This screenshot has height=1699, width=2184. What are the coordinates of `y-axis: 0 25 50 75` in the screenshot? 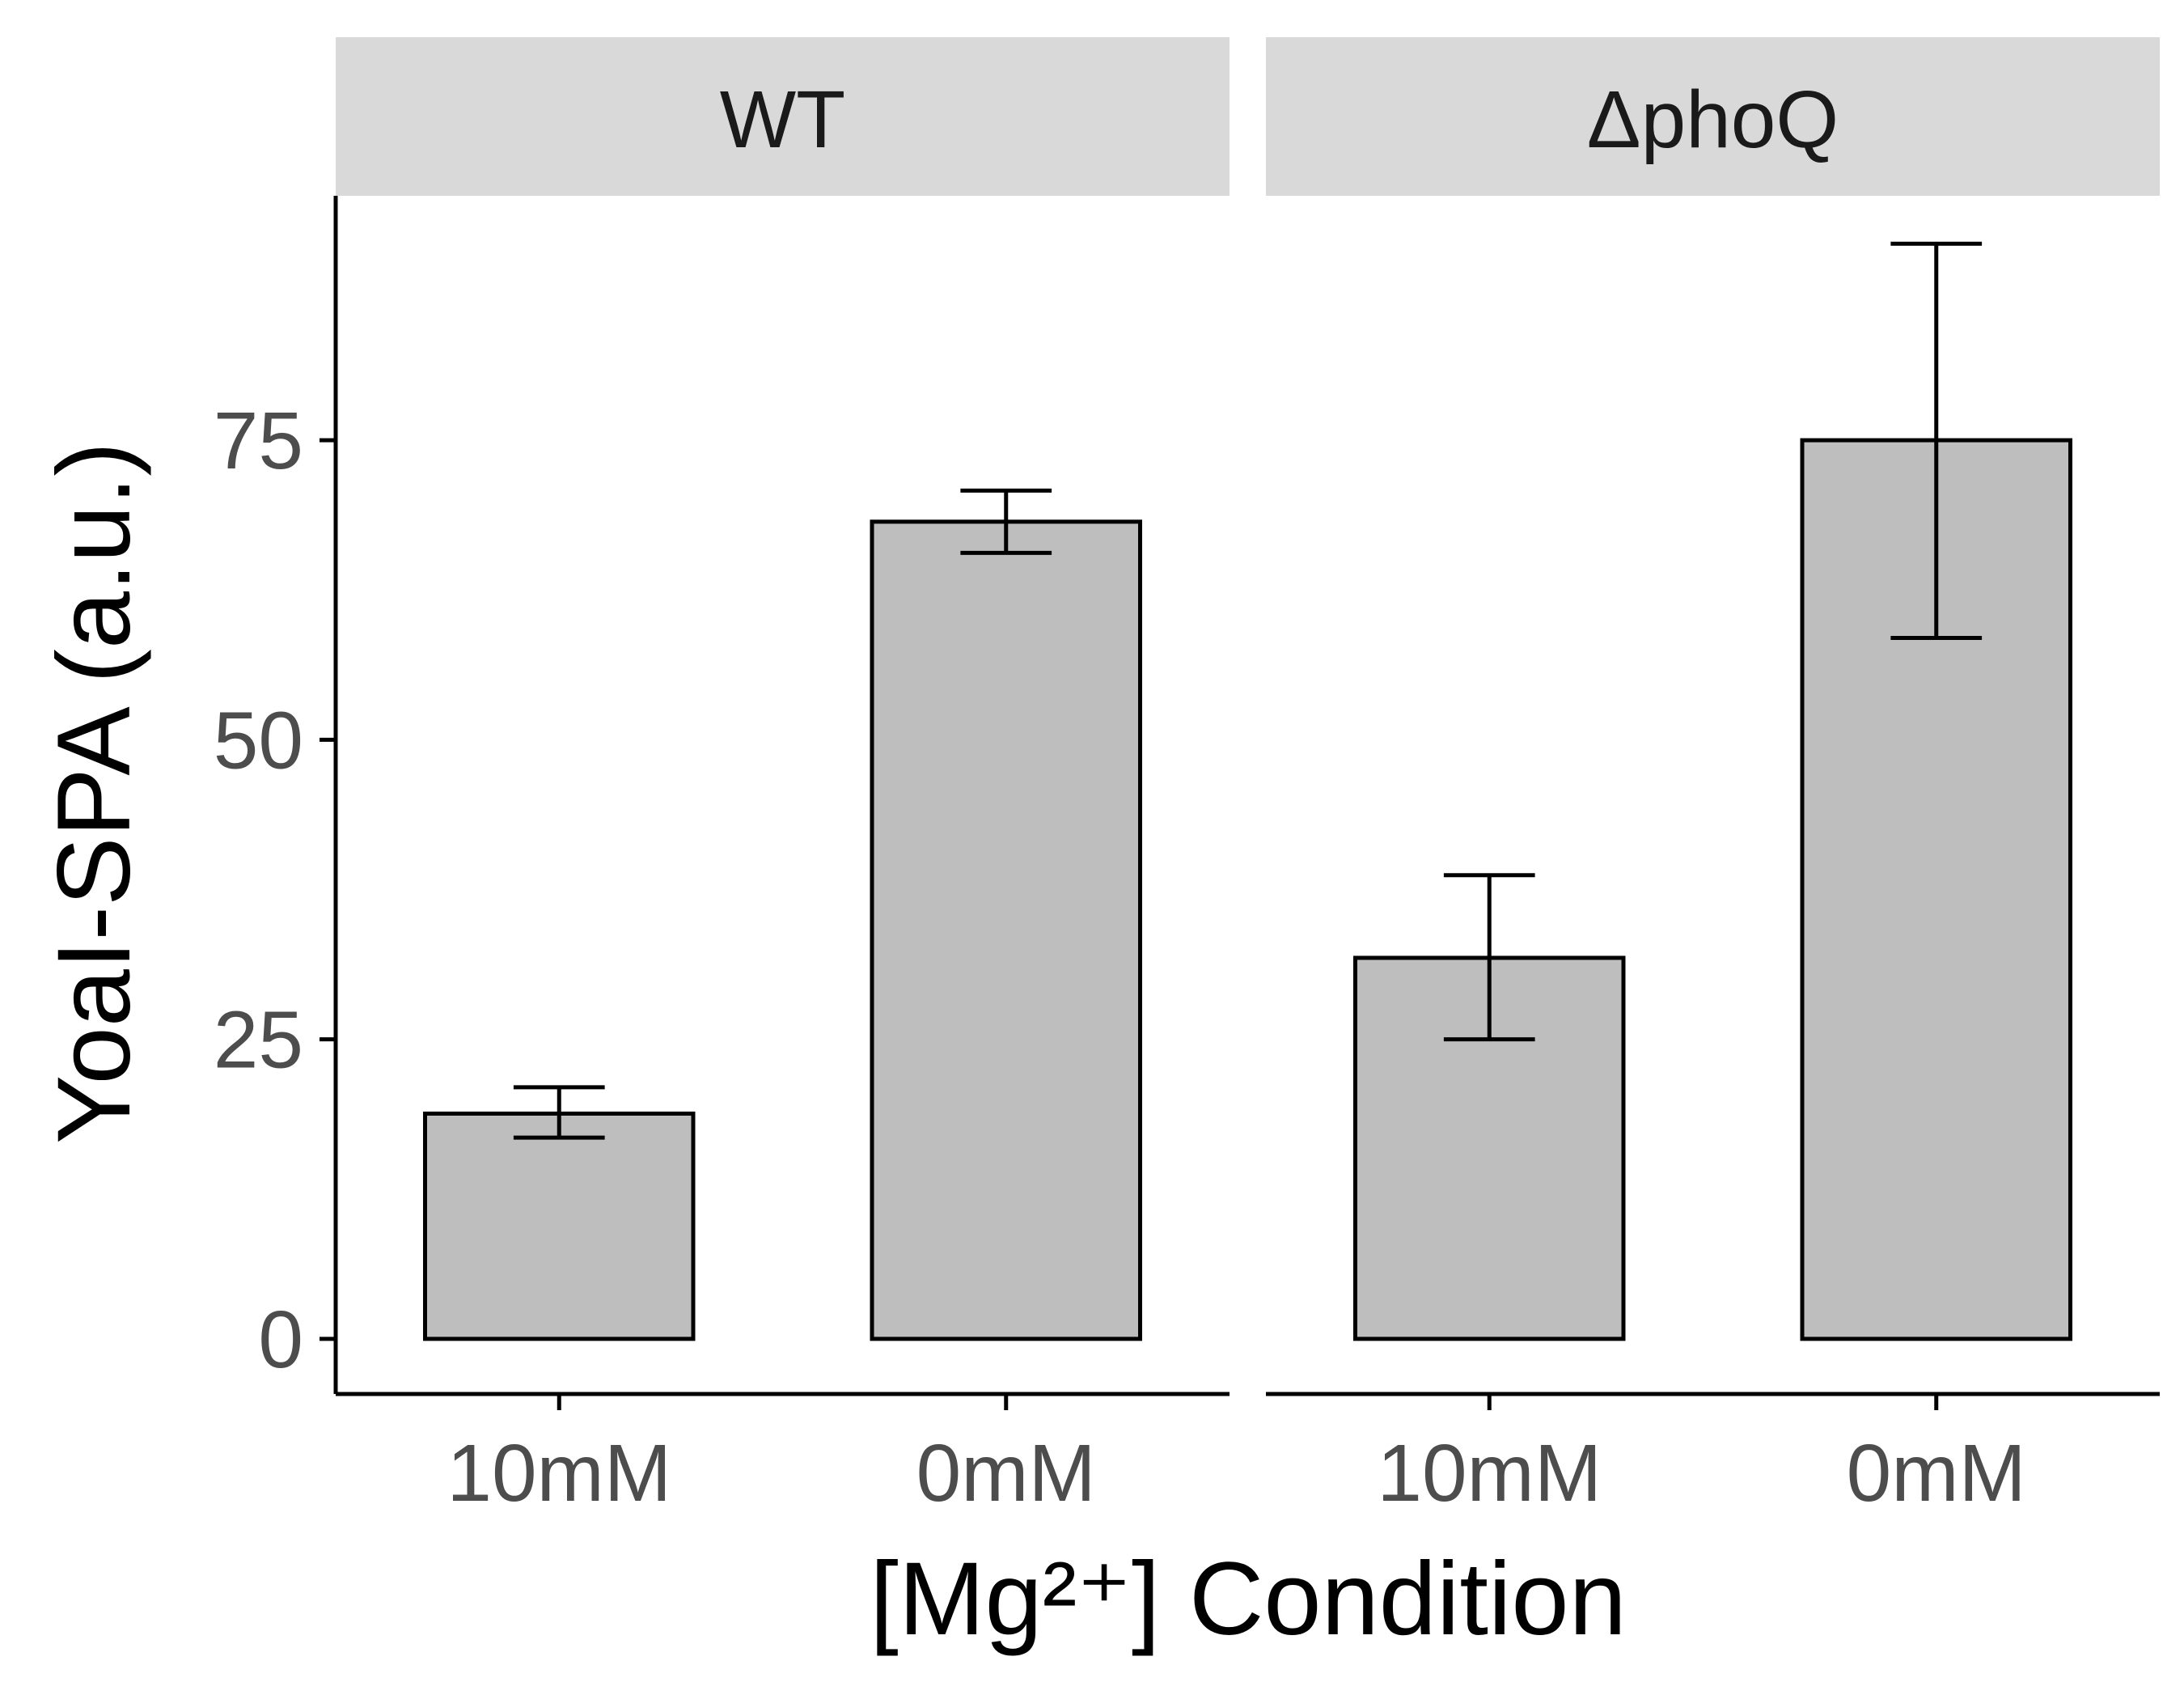 It's located at (276, 795).